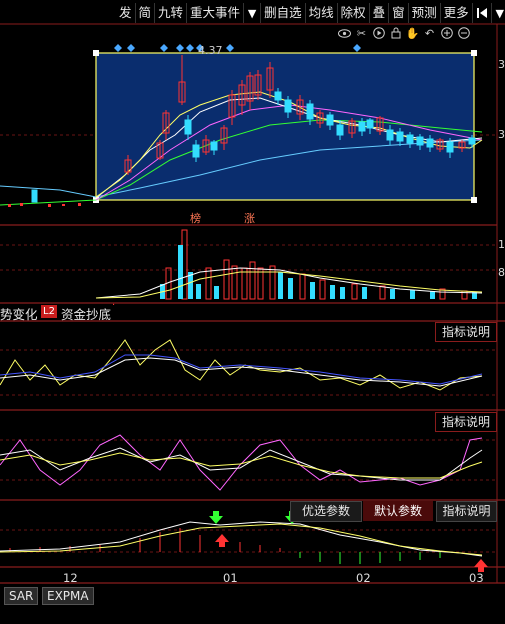 The height and width of the screenshot is (624, 505). What do you see at coordinates (70, 578) in the screenshot?
I see `xaxis-label-dec: 12` at bounding box center [70, 578].